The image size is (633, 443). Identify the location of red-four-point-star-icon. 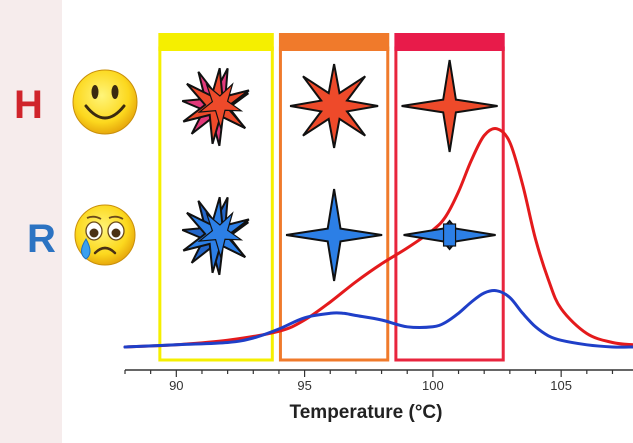
(449, 106).